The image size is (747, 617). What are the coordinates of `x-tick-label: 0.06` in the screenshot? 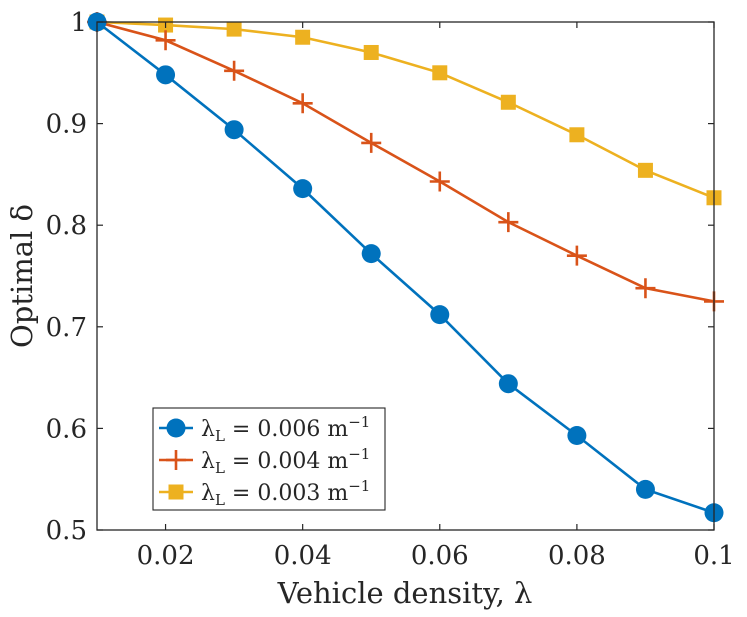 It's located at (440, 556).